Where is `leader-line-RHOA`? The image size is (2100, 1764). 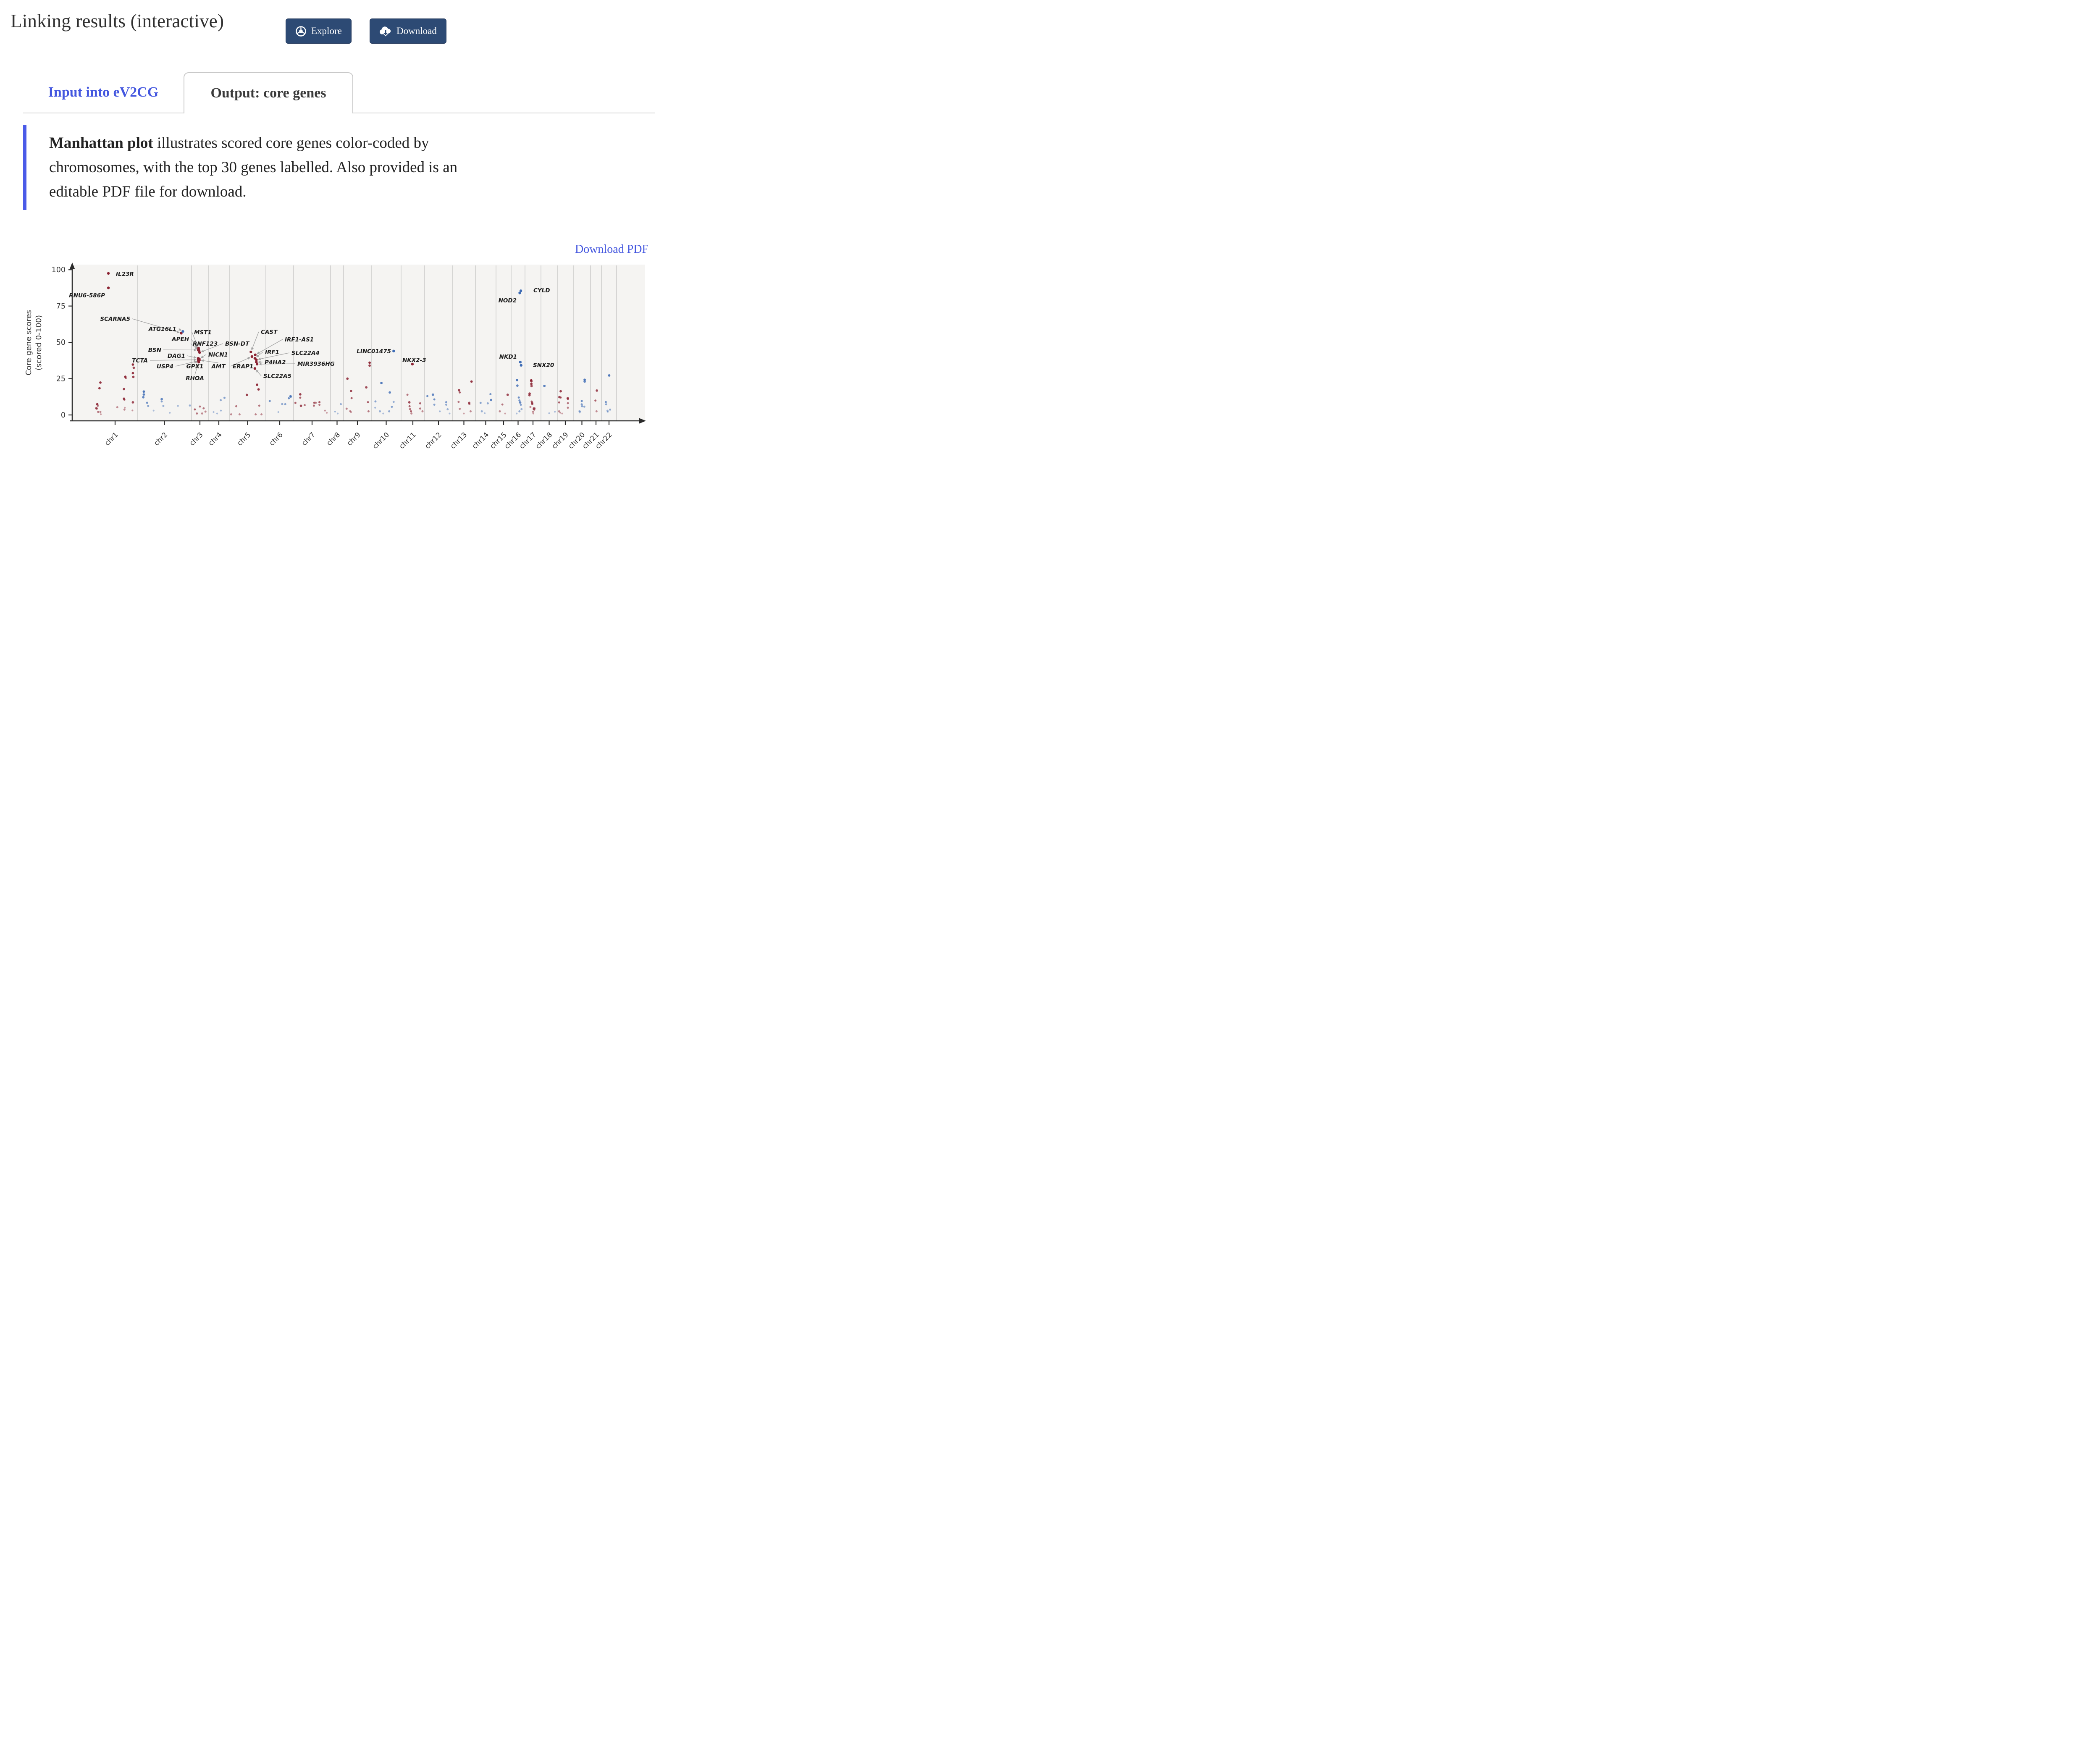
leader-line-RHOA is located at coordinates (196, 369).